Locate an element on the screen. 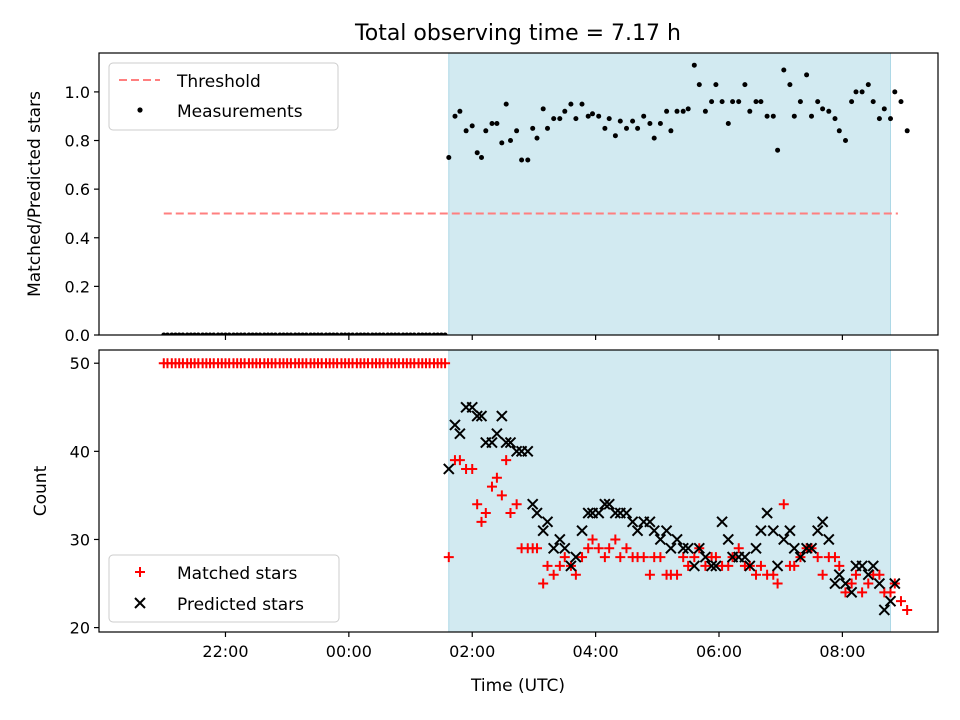 The height and width of the screenshot is (720, 960). legend-measurements-label: Measurements is located at coordinates (240, 112).